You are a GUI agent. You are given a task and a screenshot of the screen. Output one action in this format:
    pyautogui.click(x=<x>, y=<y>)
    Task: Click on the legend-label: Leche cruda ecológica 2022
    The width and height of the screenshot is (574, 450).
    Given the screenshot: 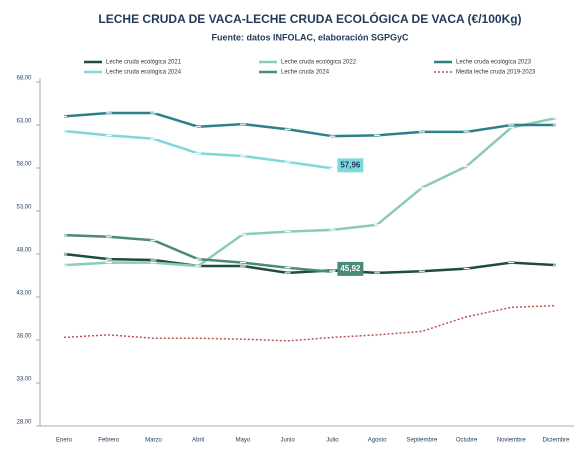 What is the action you would take?
    pyautogui.click(x=319, y=63)
    